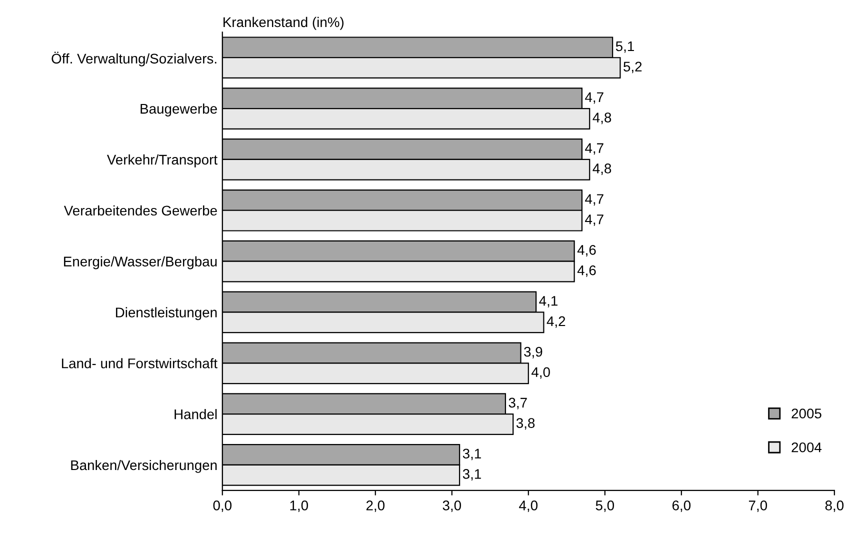 The image size is (862, 536). Describe the element at coordinates (758, 506) in the screenshot. I see `x-tick-label: 7,0` at that location.